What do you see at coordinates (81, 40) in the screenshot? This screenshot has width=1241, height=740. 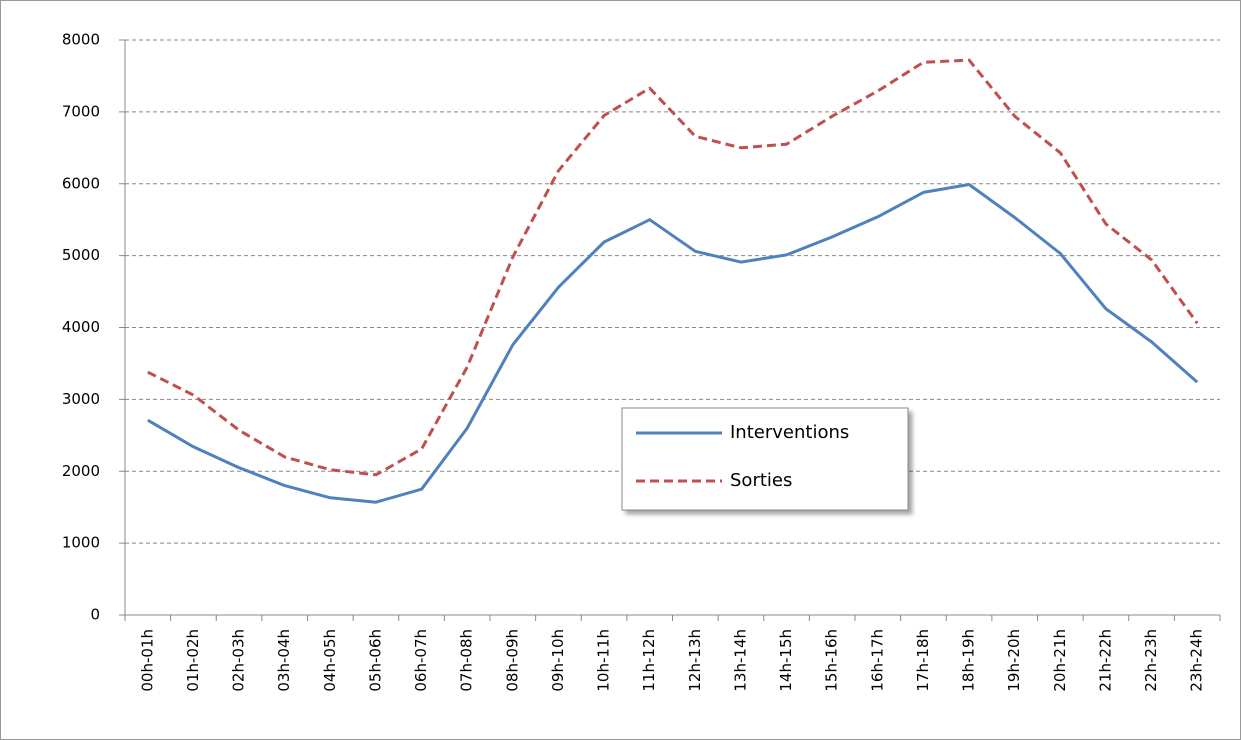 I see `y-tick-label: 8000` at bounding box center [81, 40].